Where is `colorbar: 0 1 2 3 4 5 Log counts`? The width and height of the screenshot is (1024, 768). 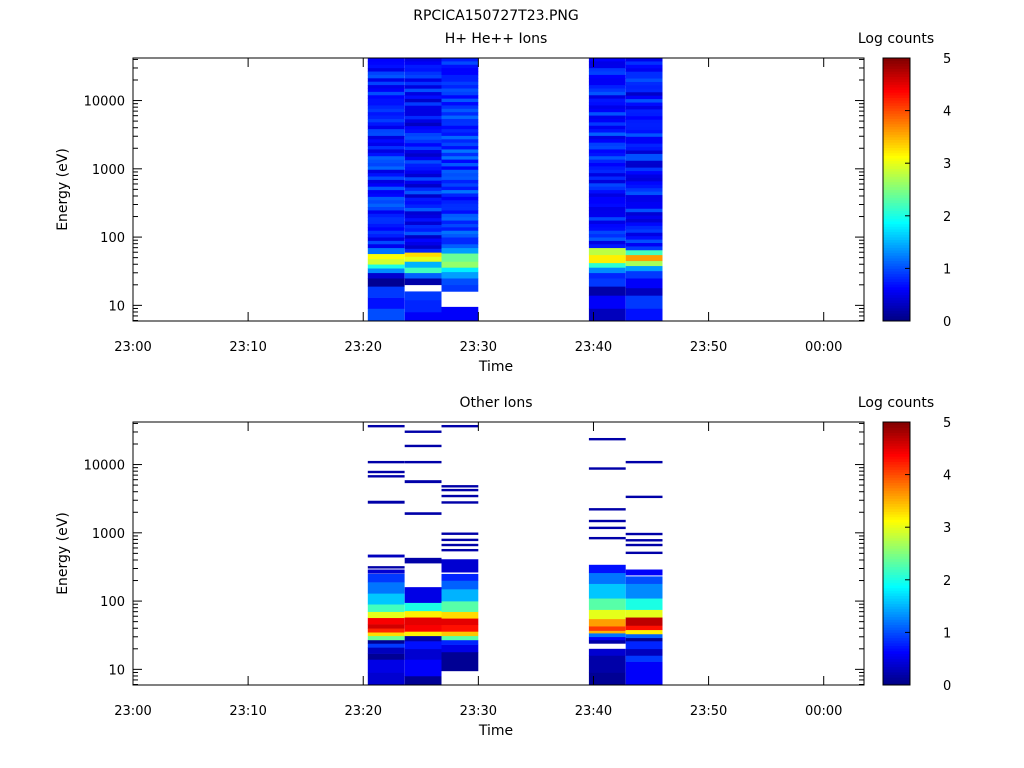 colorbar: 0 1 2 3 4 5 Log counts is located at coordinates (904, 180).